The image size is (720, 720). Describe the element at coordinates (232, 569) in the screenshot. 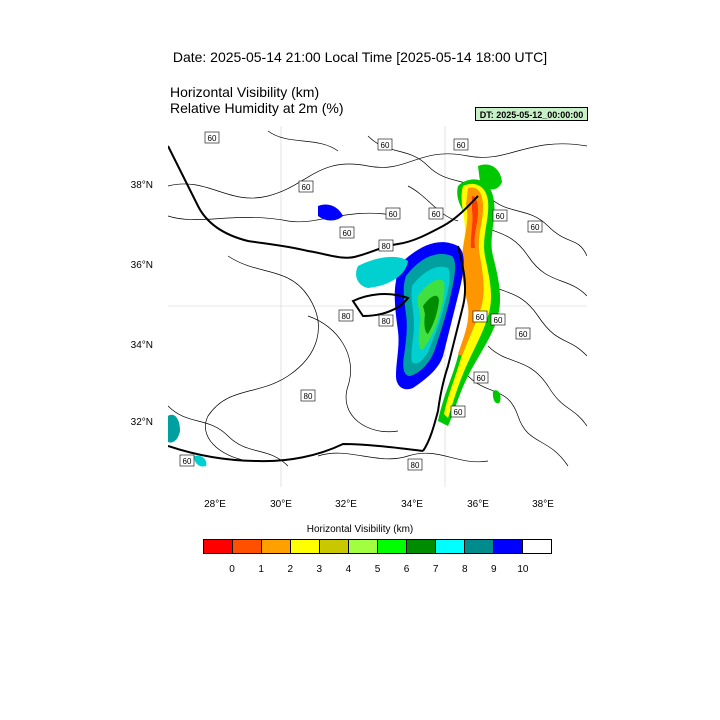

I see `colorbar-tick-label: 0` at that location.